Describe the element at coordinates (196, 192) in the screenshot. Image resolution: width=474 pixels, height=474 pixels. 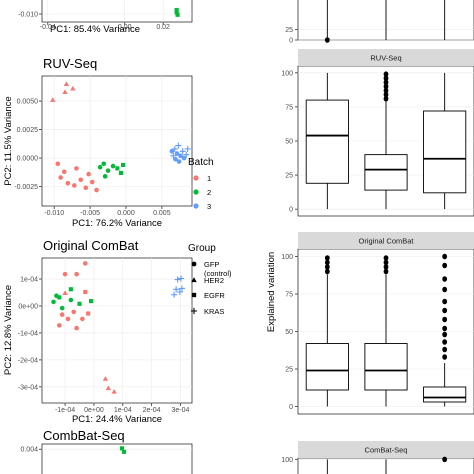
I see `legend-batch-swatch` at that location.